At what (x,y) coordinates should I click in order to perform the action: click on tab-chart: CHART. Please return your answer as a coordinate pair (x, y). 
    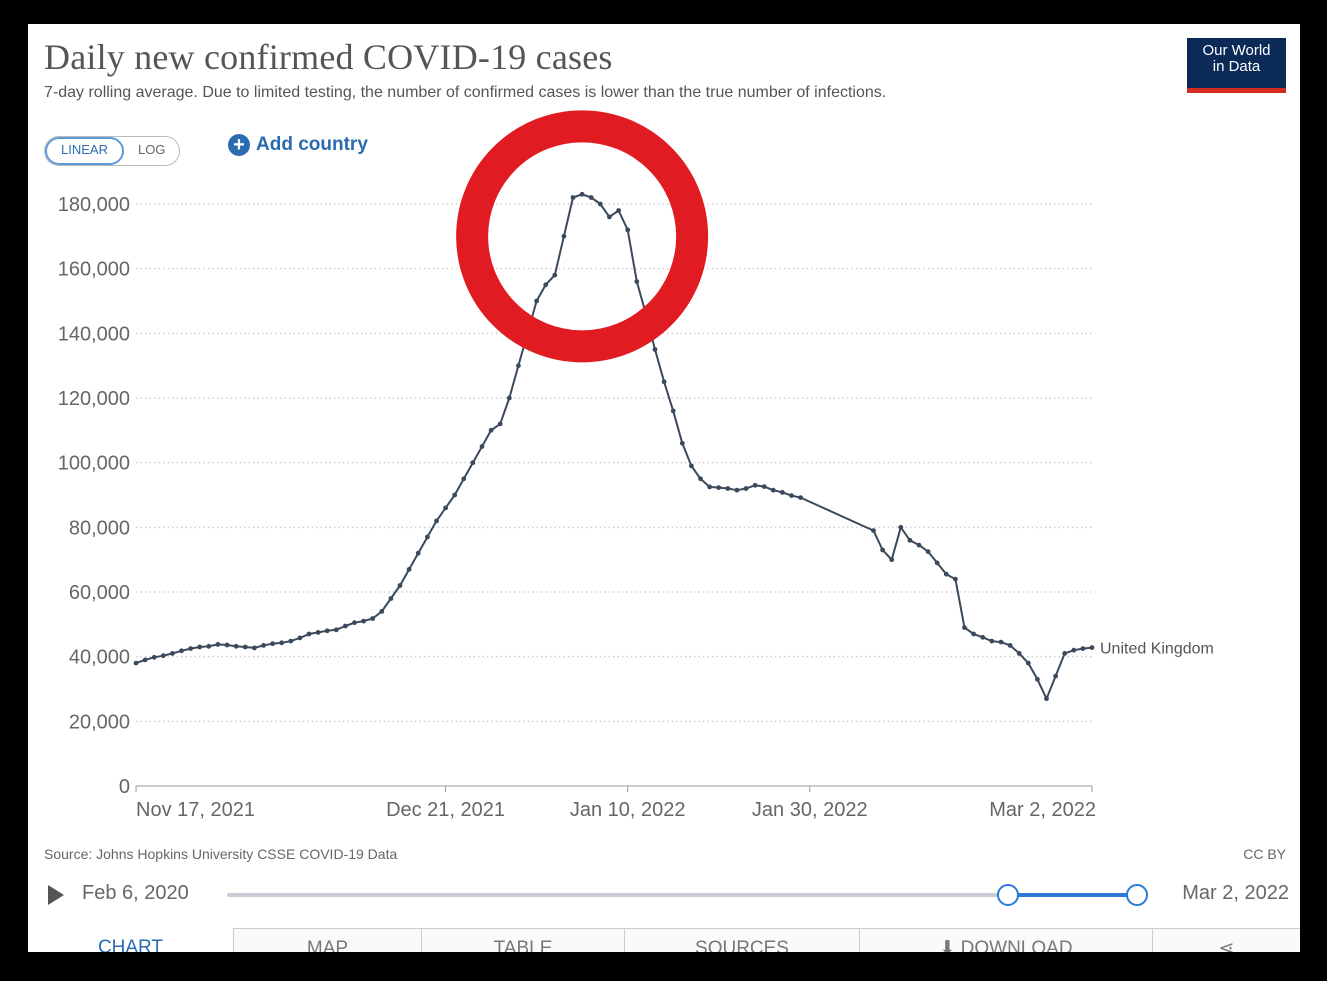
    Looking at the image, I should click on (130, 940).